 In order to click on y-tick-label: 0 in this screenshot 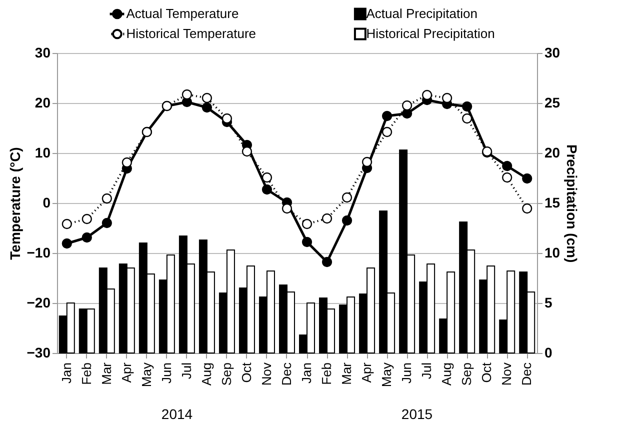, I will do `click(46, 202)`.